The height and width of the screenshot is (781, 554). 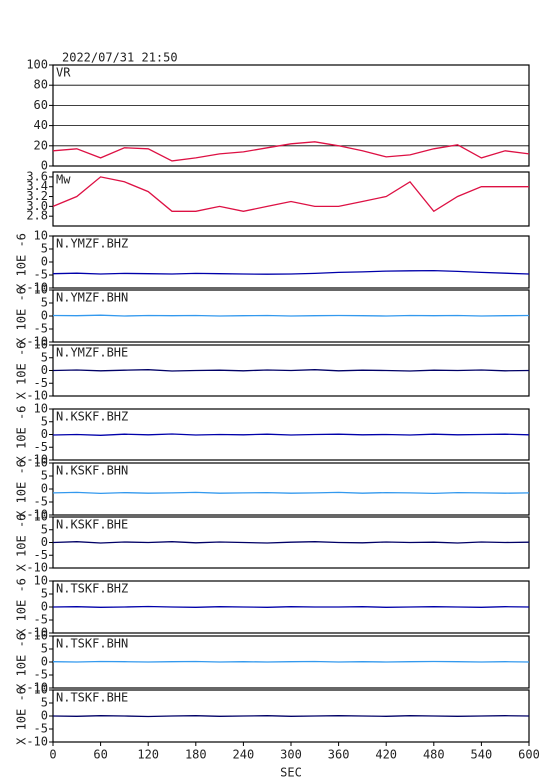 What do you see at coordinates (52, 755) in the screenshot?
I see `x-tick-label: 0` at bounding box center [52, 755].